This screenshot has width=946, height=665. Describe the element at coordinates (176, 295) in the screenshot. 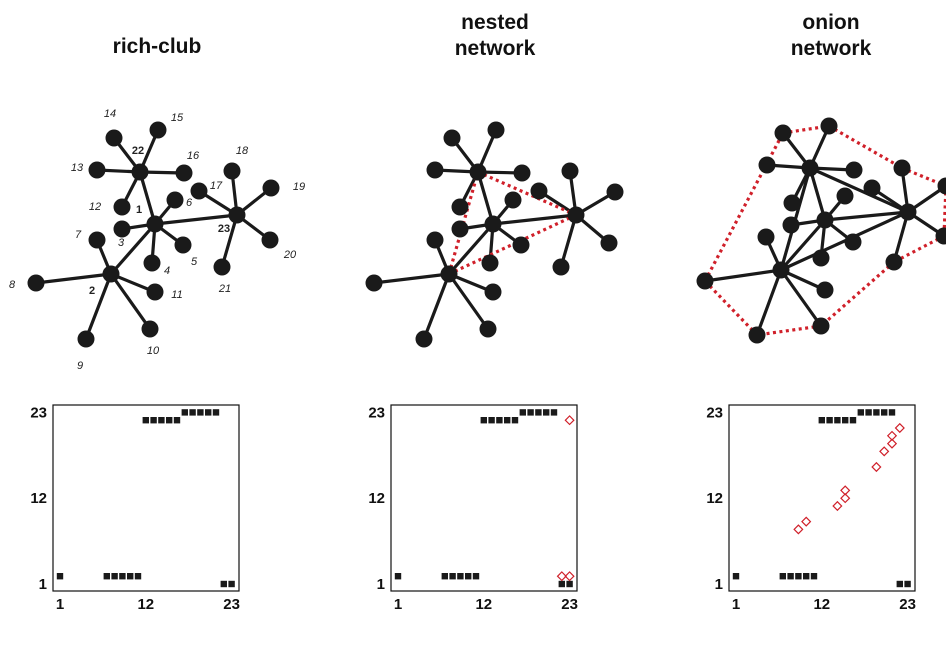

I see `node-label: 11` at that location.